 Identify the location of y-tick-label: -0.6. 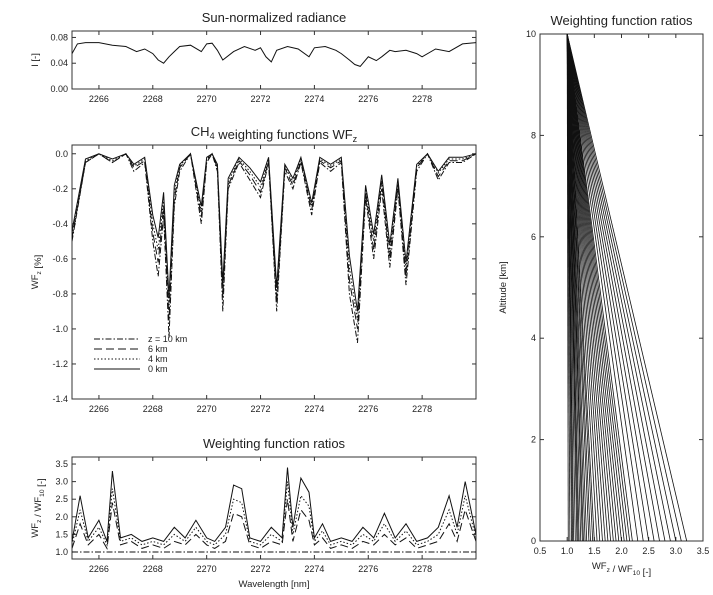
(60, 259).